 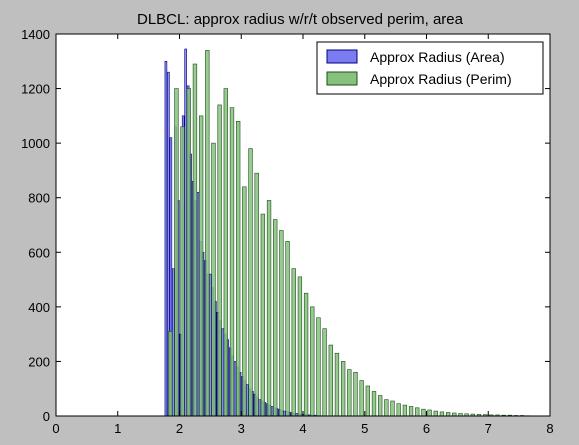 I want to click on legend-label-perim: Approx Radius (Perim), so click(x=441, y=79).